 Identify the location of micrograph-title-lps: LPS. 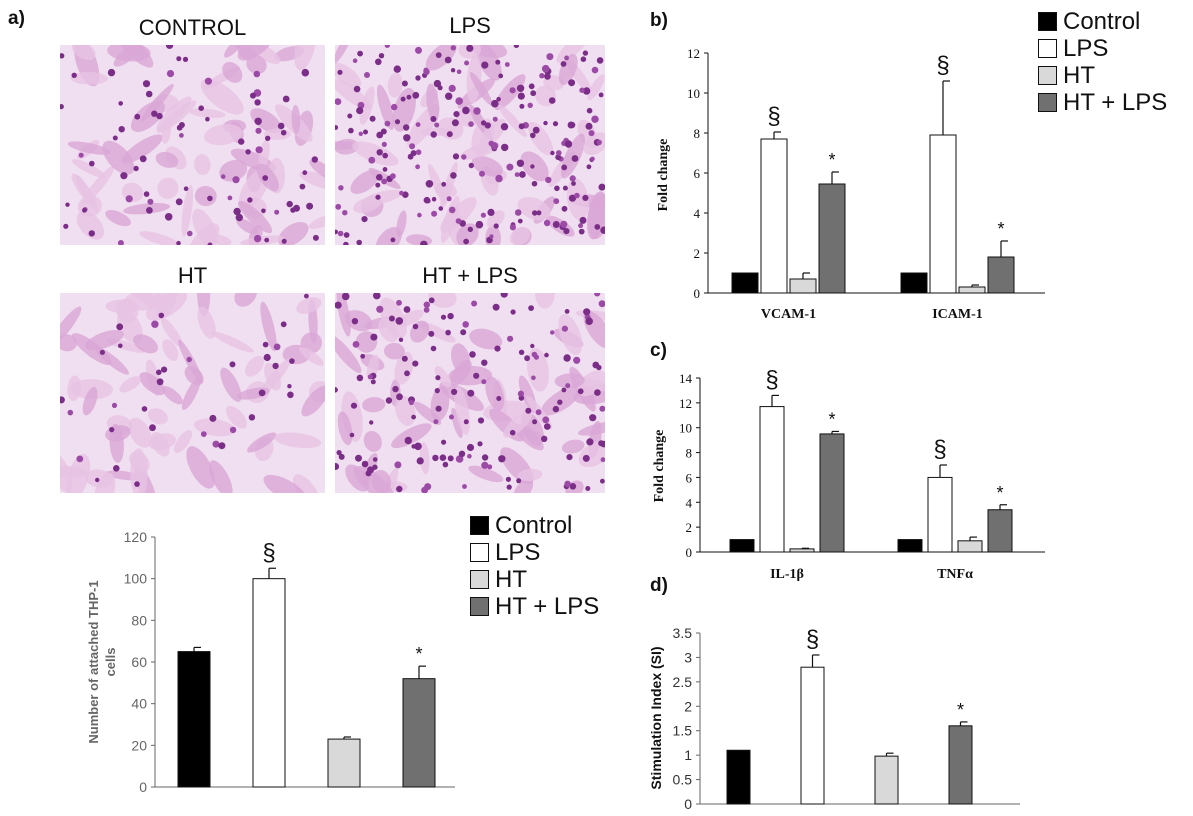
(470, 25).